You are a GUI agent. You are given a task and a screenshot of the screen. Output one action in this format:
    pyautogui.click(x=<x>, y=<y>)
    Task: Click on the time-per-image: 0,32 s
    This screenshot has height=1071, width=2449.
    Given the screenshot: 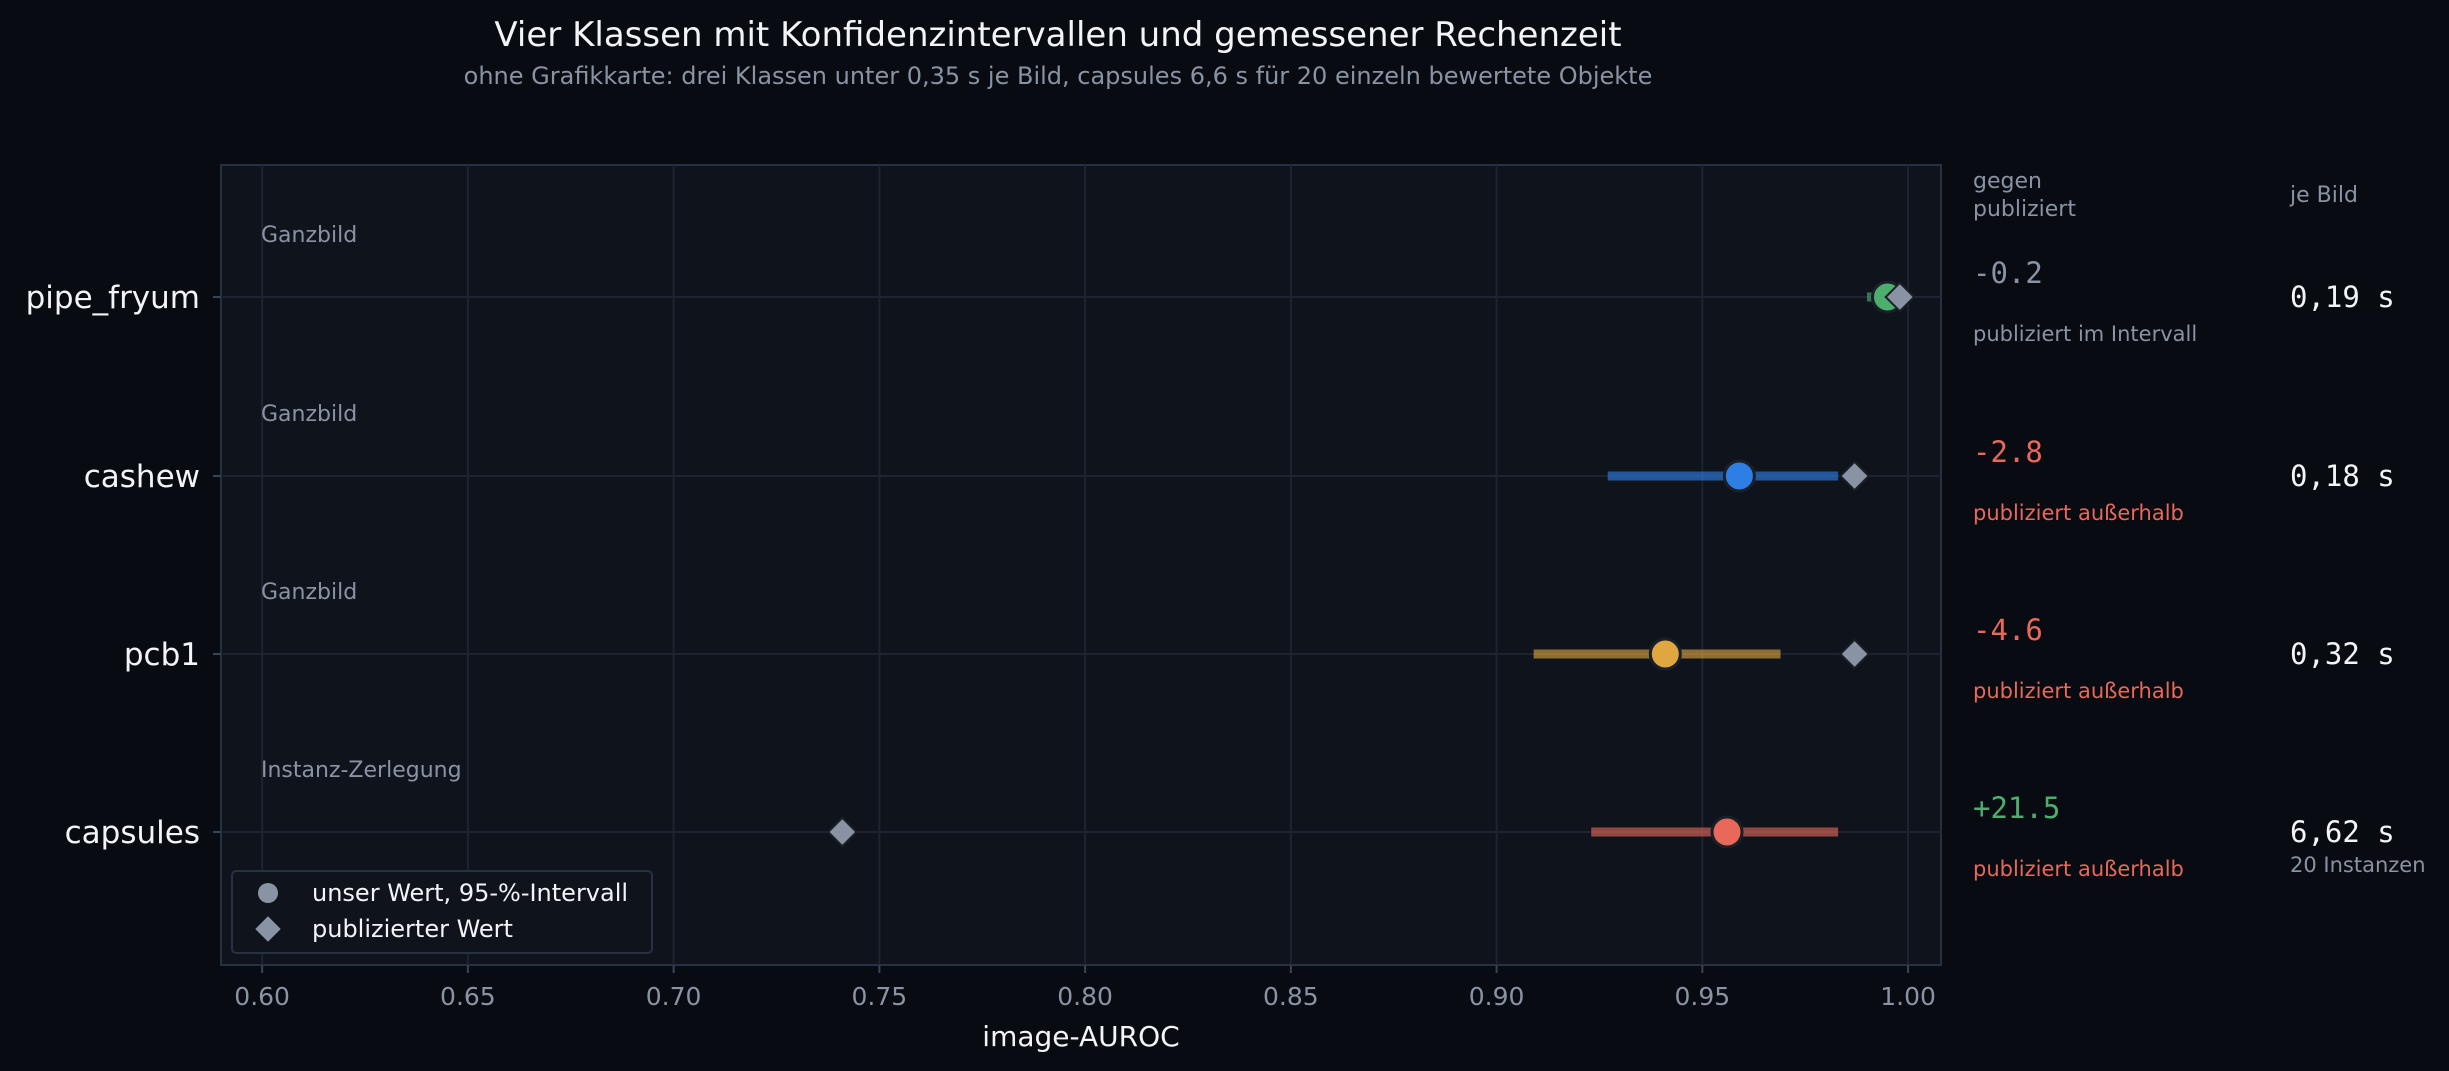 What is the action you would take?
    pyautogui.click(x=2342, y=654)
    